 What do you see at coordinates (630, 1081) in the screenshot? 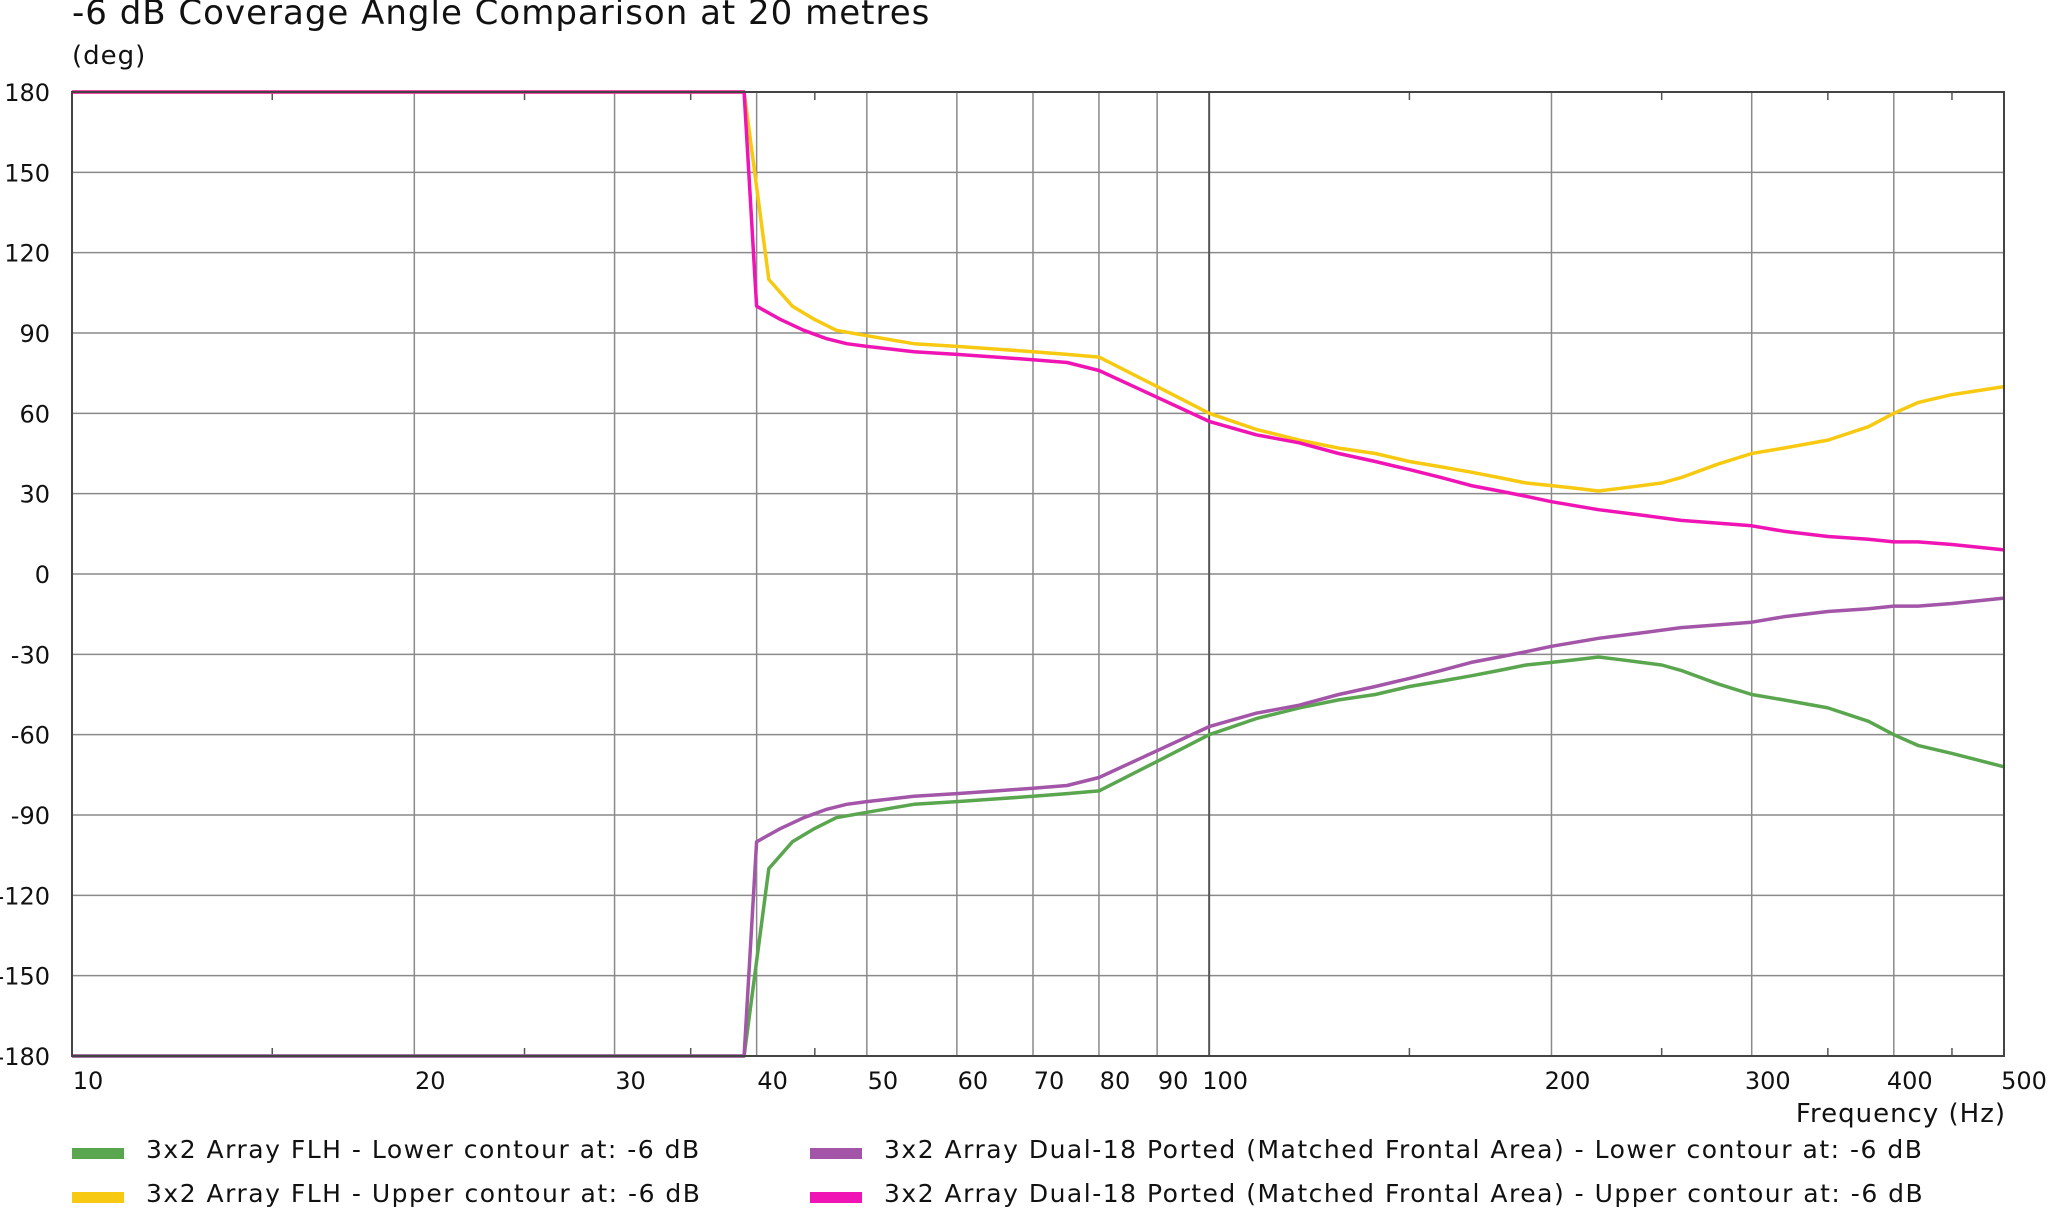
I see `x-tick-label: 30` at bounding box center [630, 1081].